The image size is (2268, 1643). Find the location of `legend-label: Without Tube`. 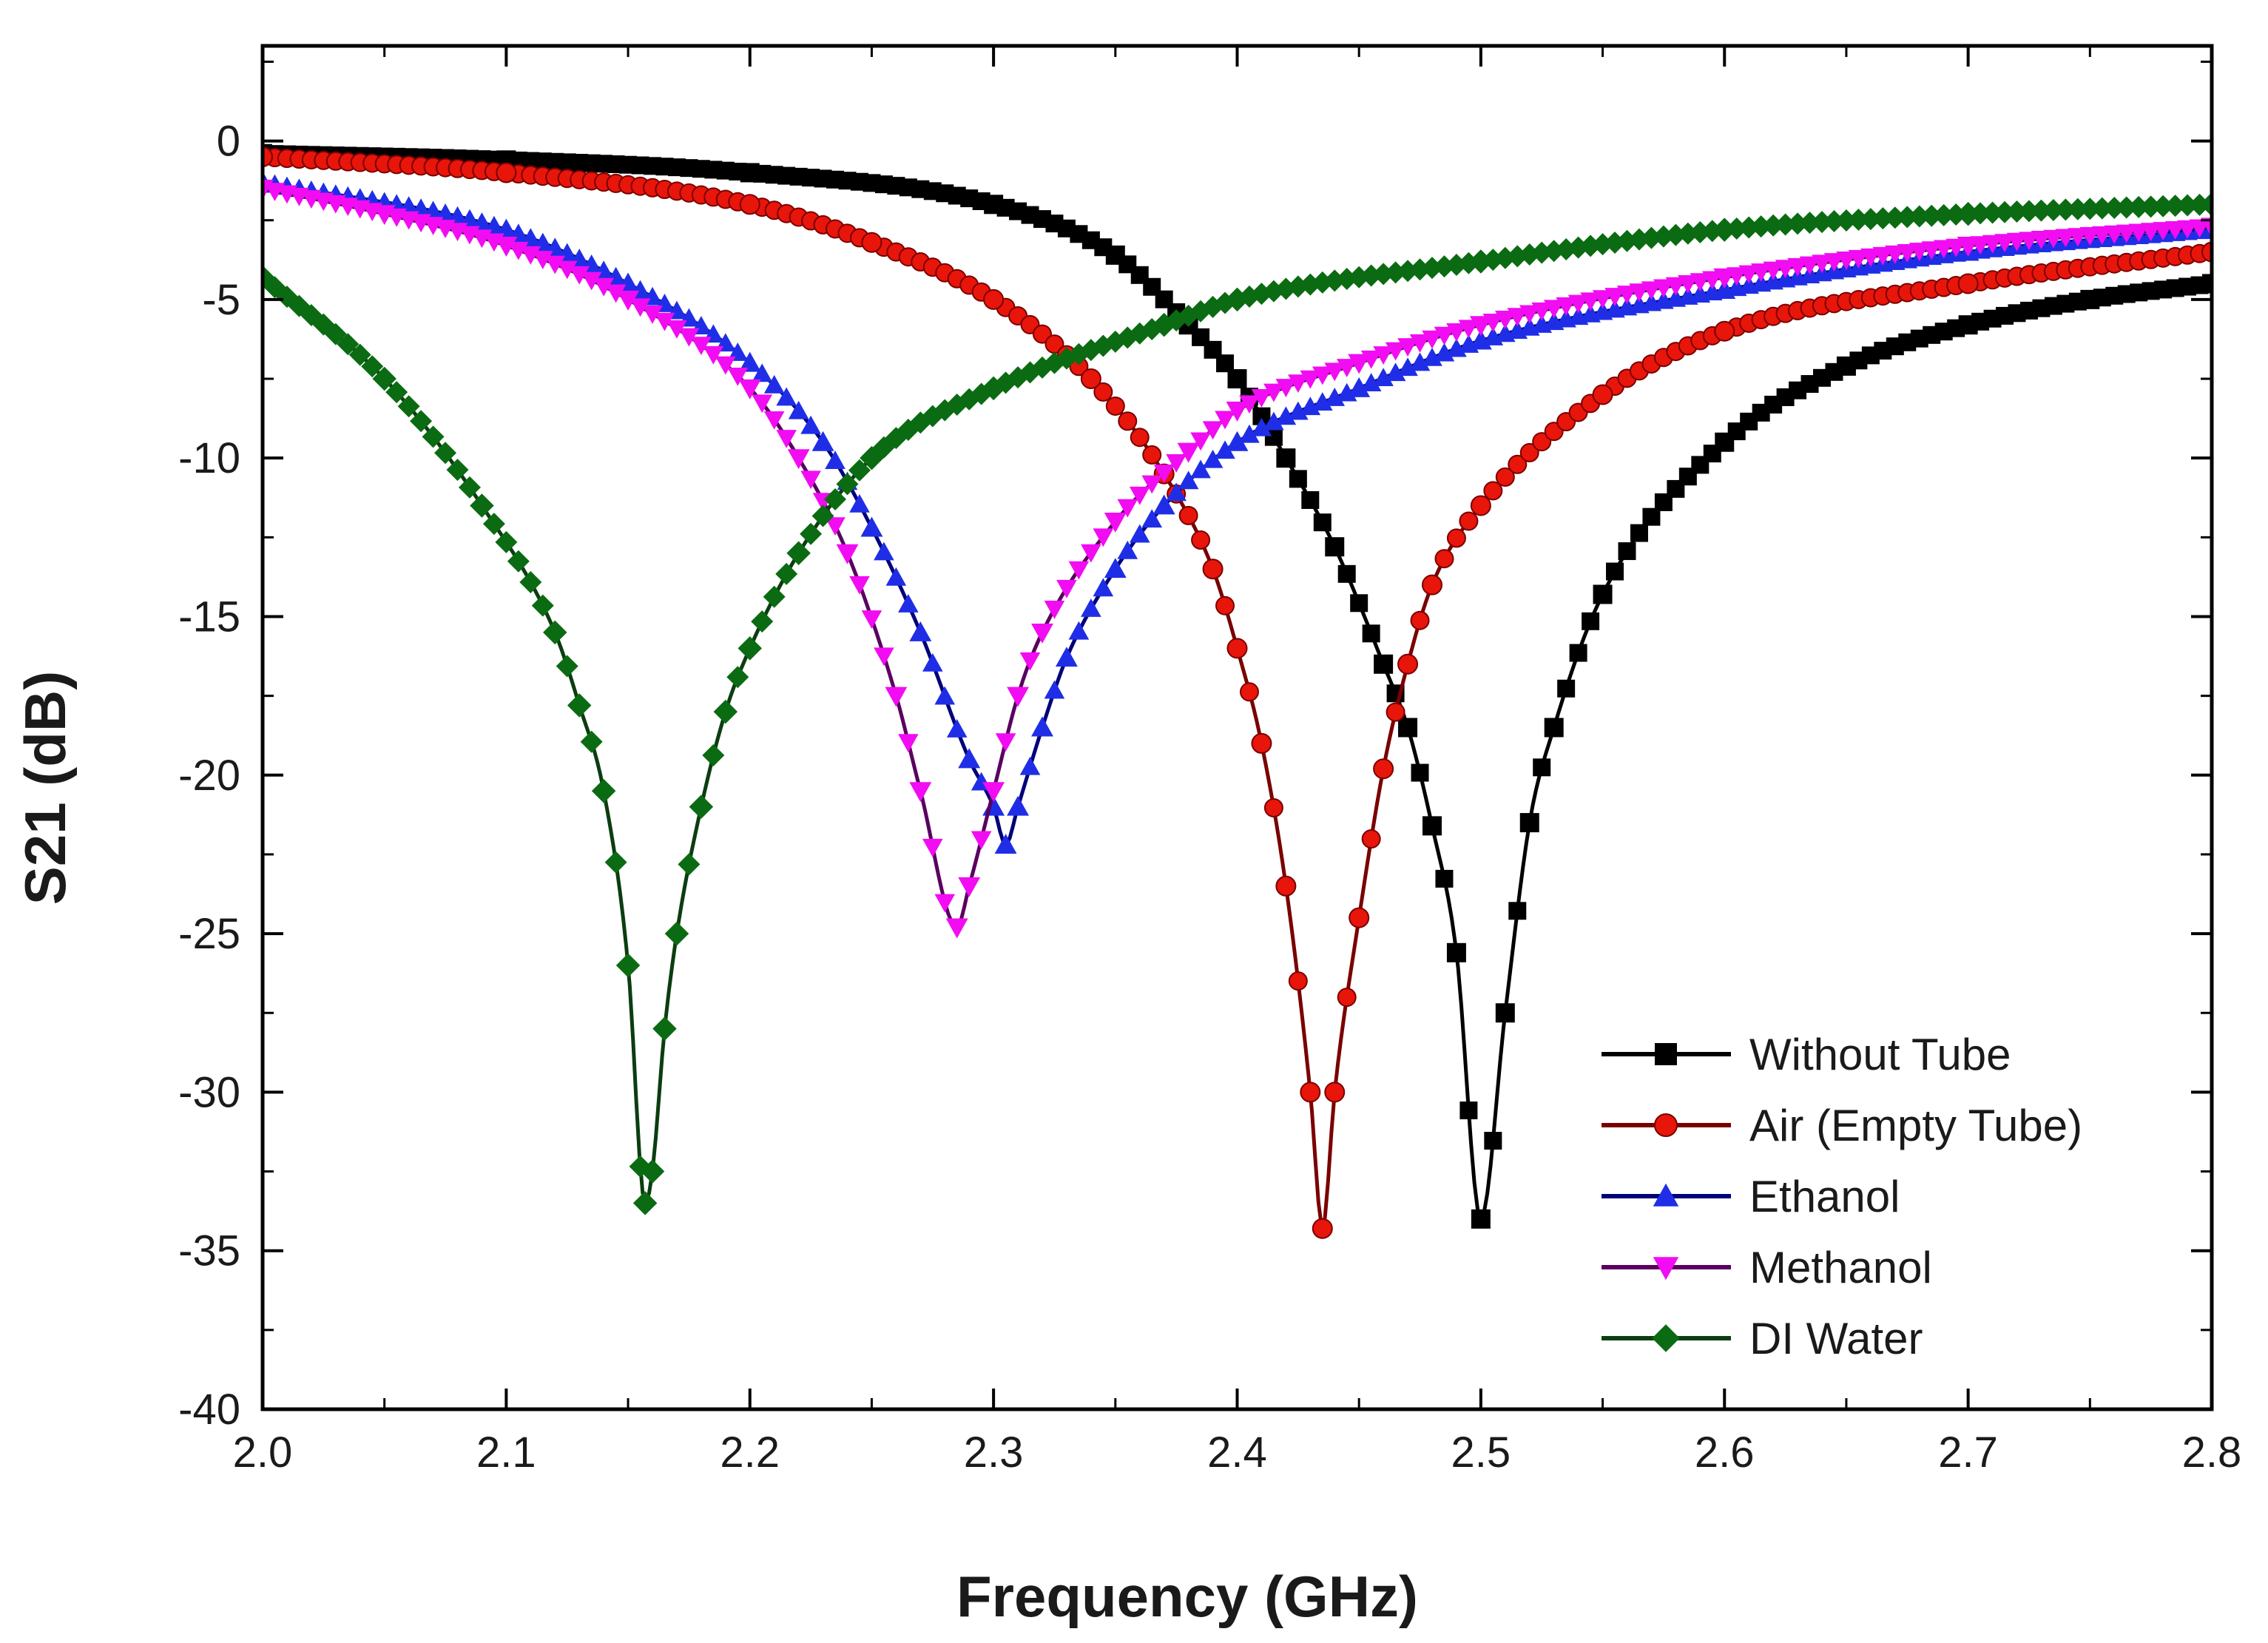

legend-label: Without Tube is located at coordinates (1880, 1055).